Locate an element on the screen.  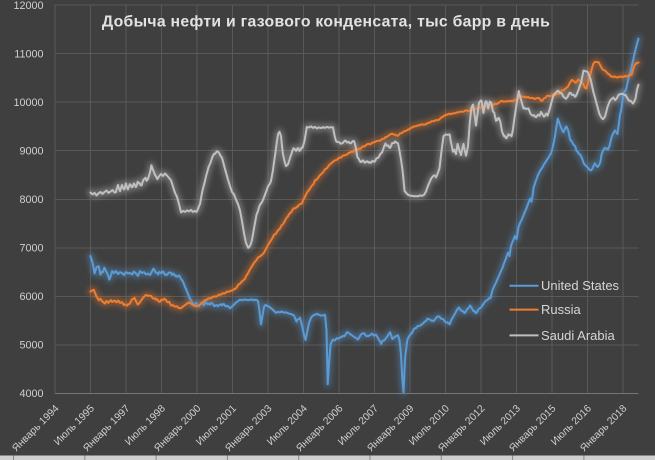
svg-text: 5000 is located at coordinates (31, 346).